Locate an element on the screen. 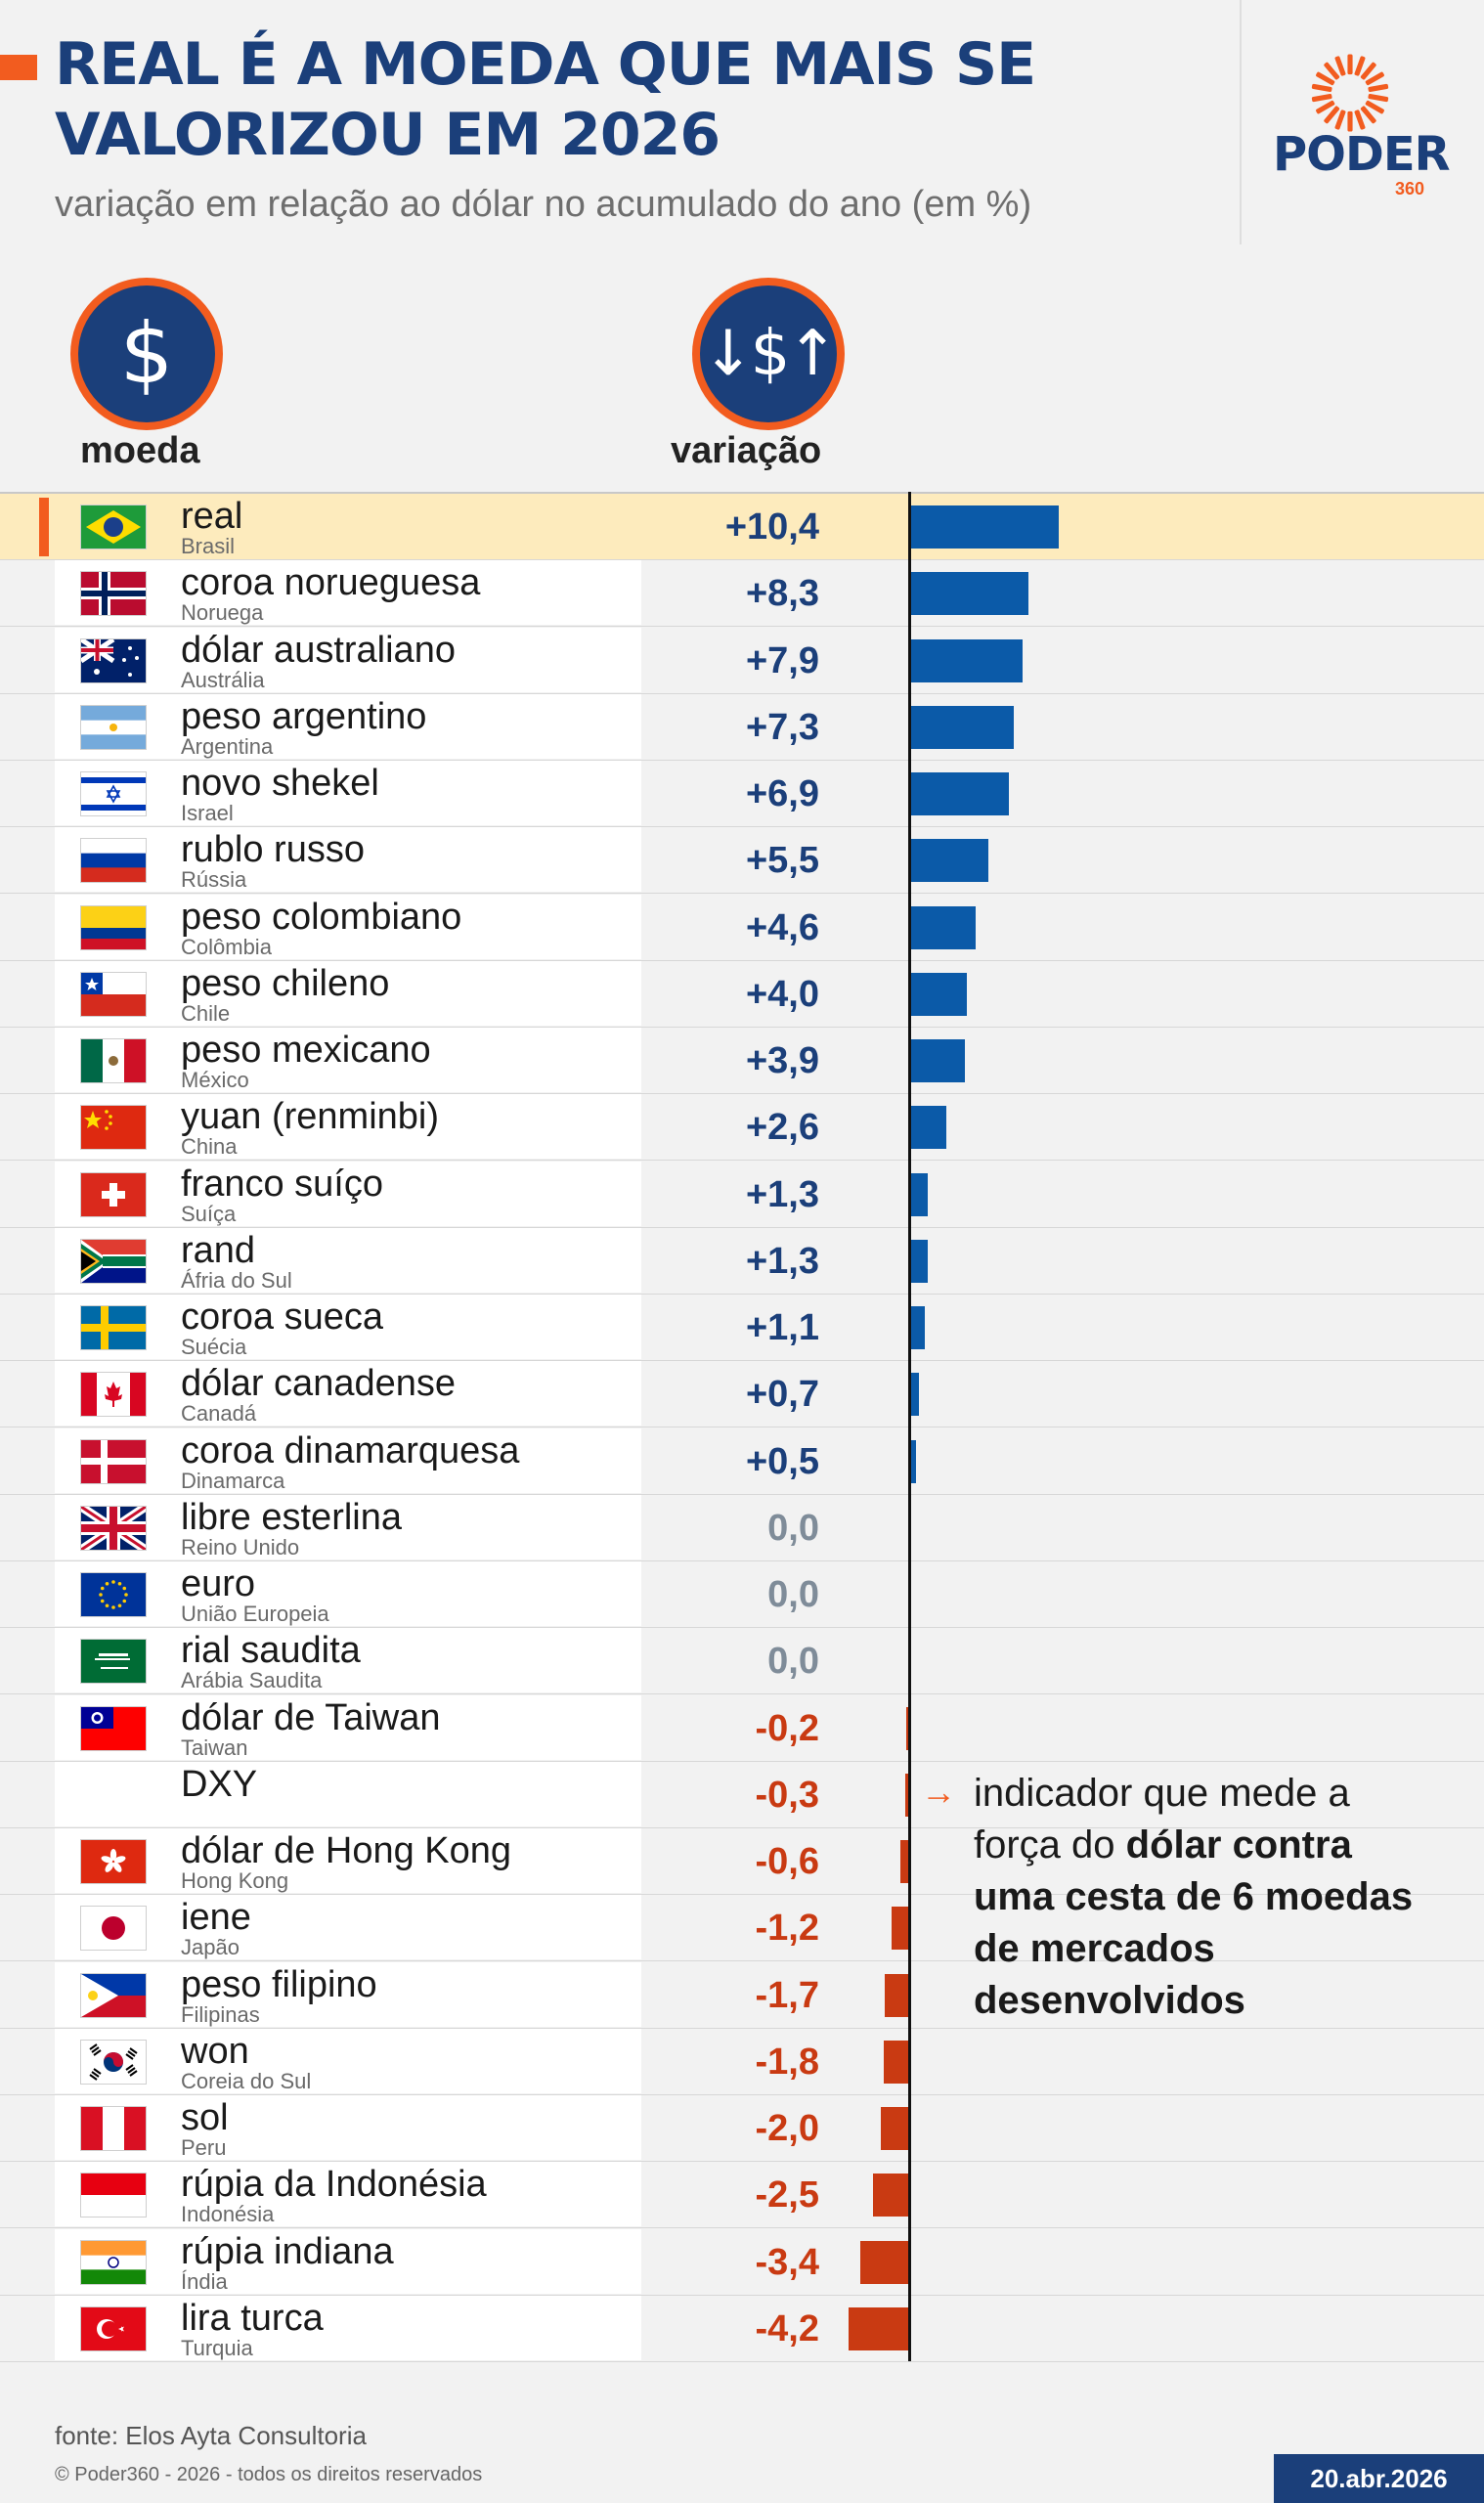 The width and height of the screenshot is (1484, 2503). table-row: peso colombiano Colômbia +4,6 is located at coordinates (742, 927).